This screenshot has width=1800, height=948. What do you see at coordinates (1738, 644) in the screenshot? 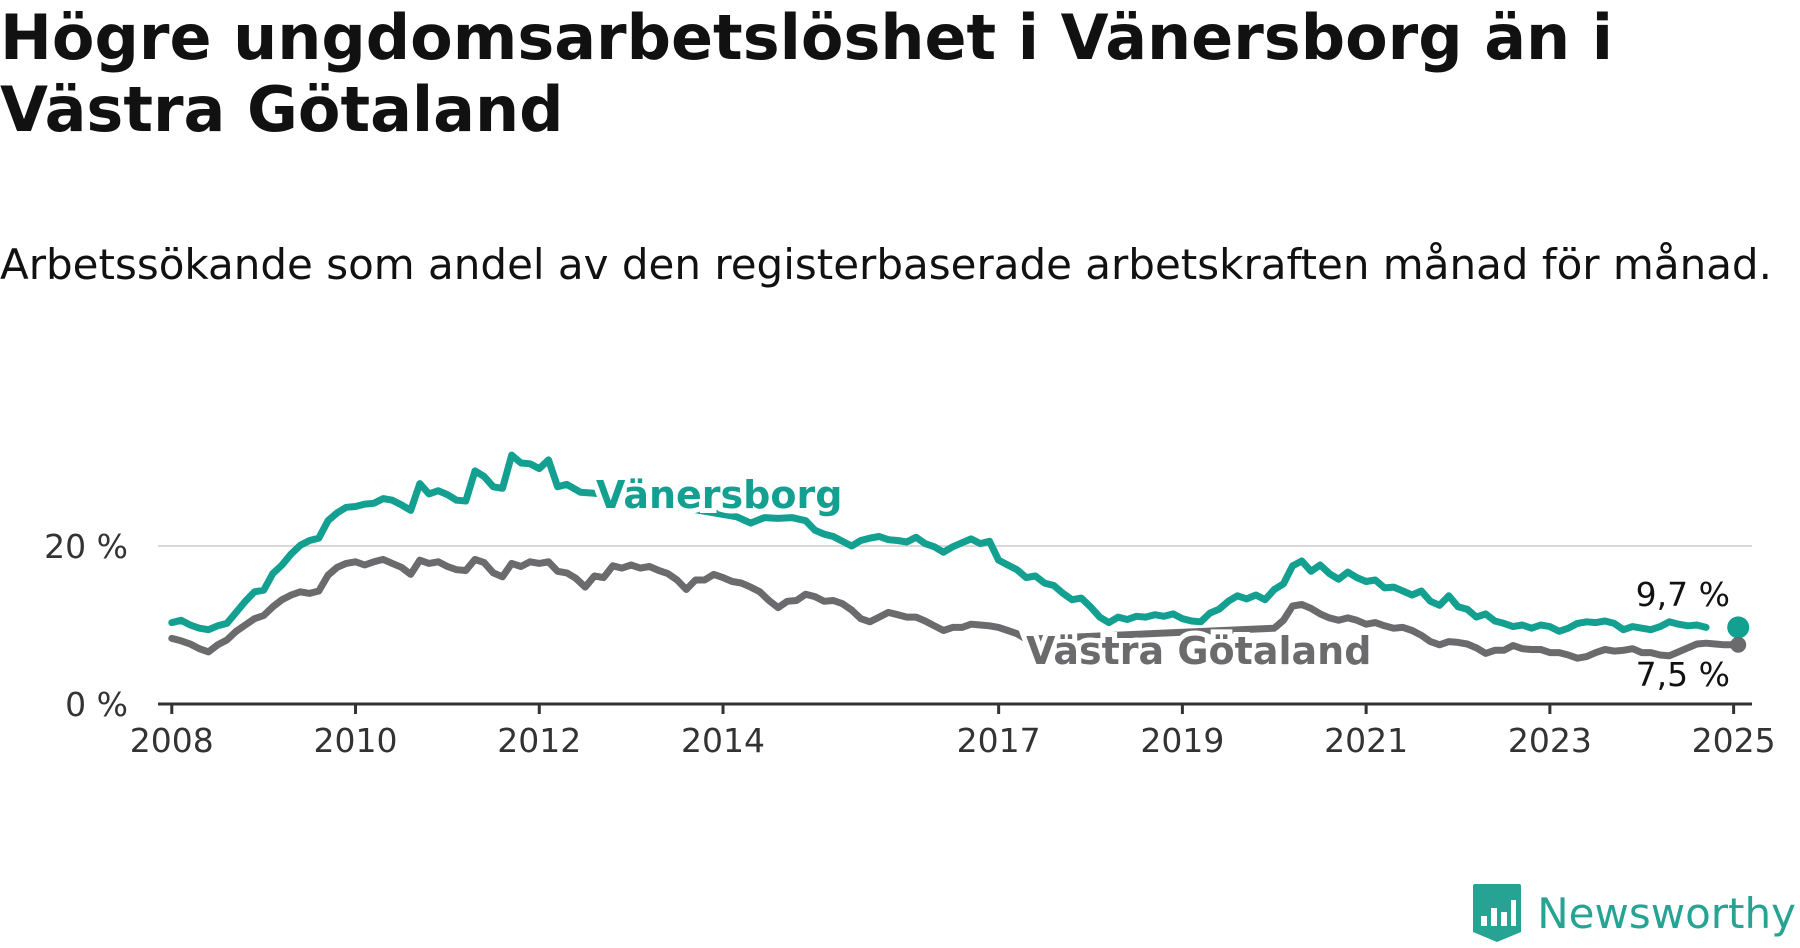
I see `end-marker-vastra-gotaland` at bounding box center [1738, 644].